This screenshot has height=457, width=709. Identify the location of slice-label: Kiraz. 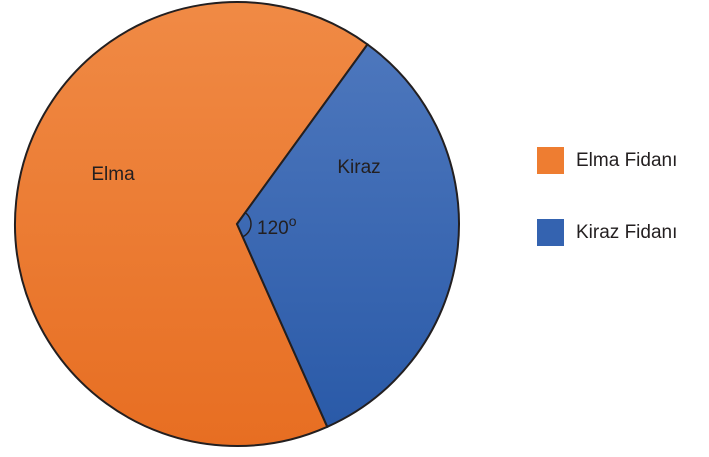
(358, 167).